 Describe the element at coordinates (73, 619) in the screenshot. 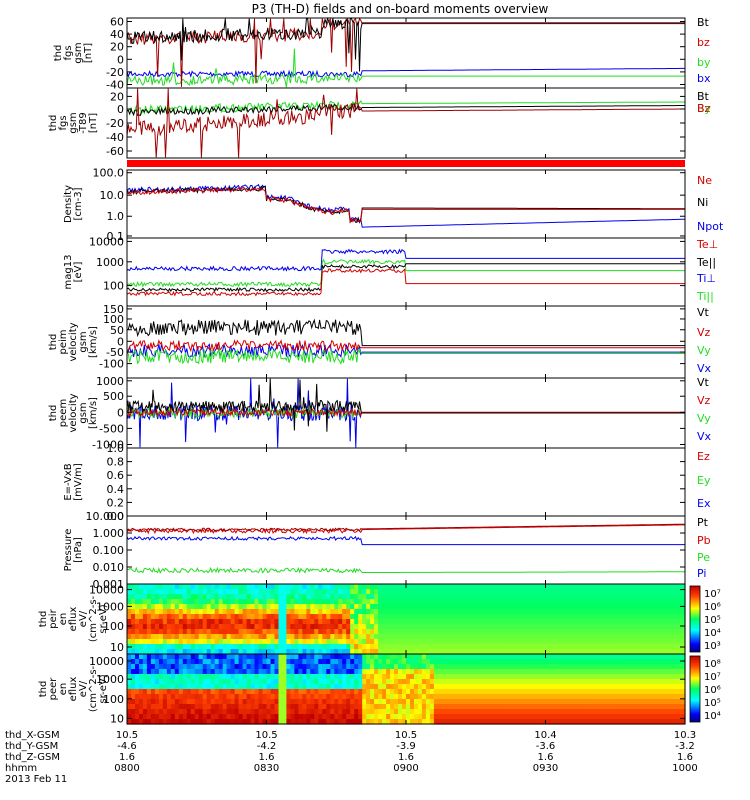

I see `y-axis-label-line: eflux` at that location.